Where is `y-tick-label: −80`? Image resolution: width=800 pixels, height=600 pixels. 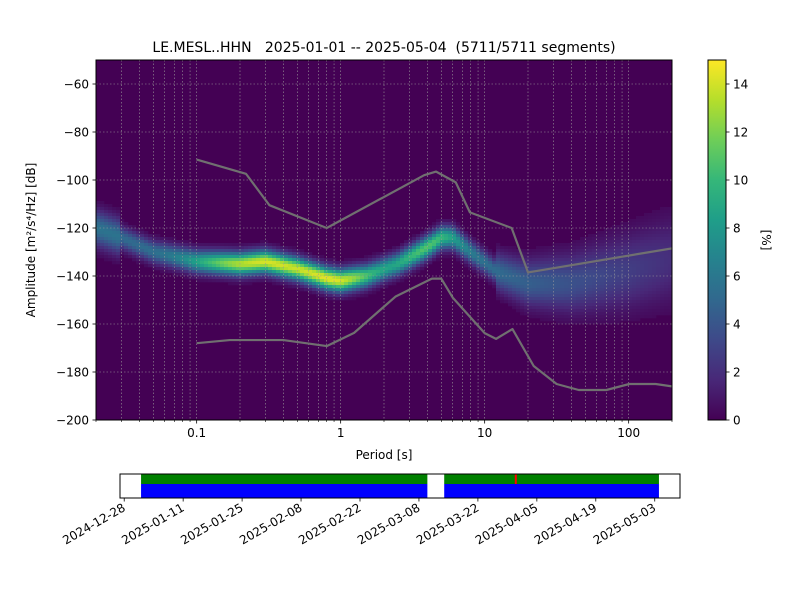 y-tick-label: −80 is located at coordinates (76, 133).